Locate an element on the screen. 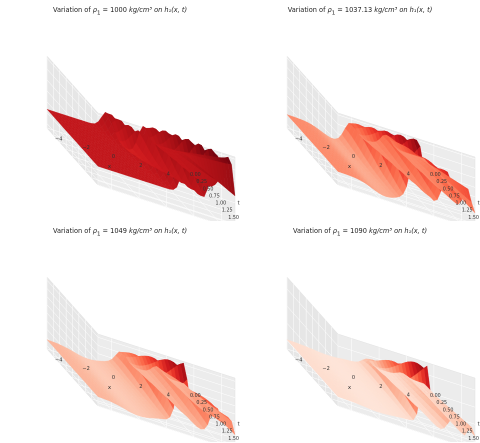 The width and height of the screenshot is (480, 443). x-tick-label: 2 is located at coordinates (140, 387).